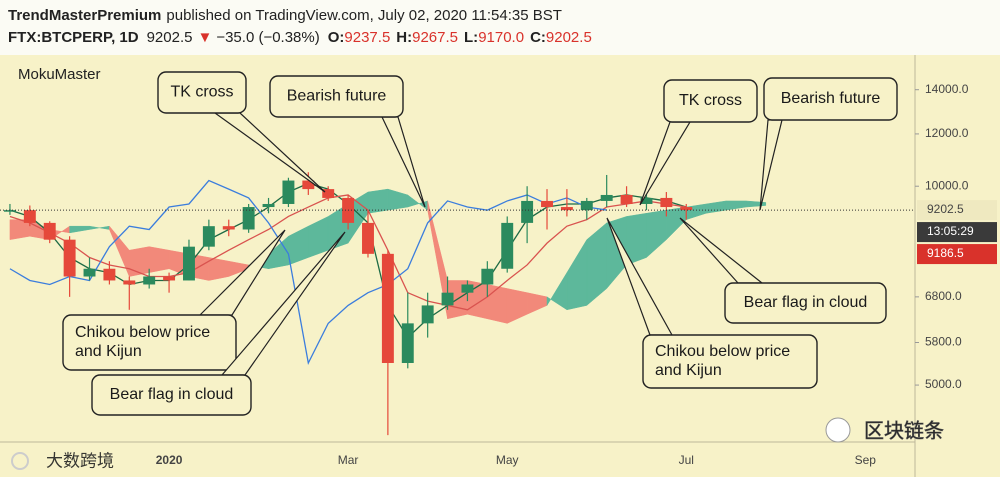 This screenshot has width=1000, height=477. I want to click on second-price-tag, so click(957, 254).